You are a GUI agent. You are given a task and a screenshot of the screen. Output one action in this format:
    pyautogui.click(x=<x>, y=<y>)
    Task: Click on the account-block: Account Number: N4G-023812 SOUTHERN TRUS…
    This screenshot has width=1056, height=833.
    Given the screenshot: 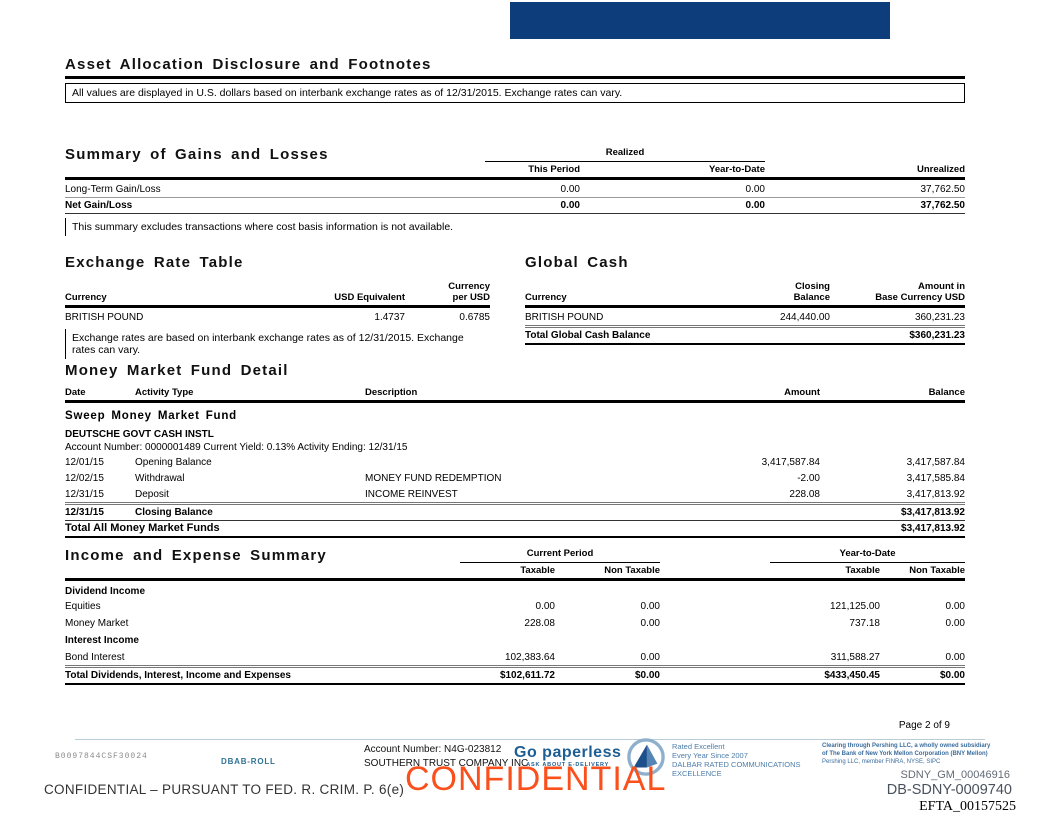 What is the action you would take?
    pyautogui.click(x=446, y=757)
    